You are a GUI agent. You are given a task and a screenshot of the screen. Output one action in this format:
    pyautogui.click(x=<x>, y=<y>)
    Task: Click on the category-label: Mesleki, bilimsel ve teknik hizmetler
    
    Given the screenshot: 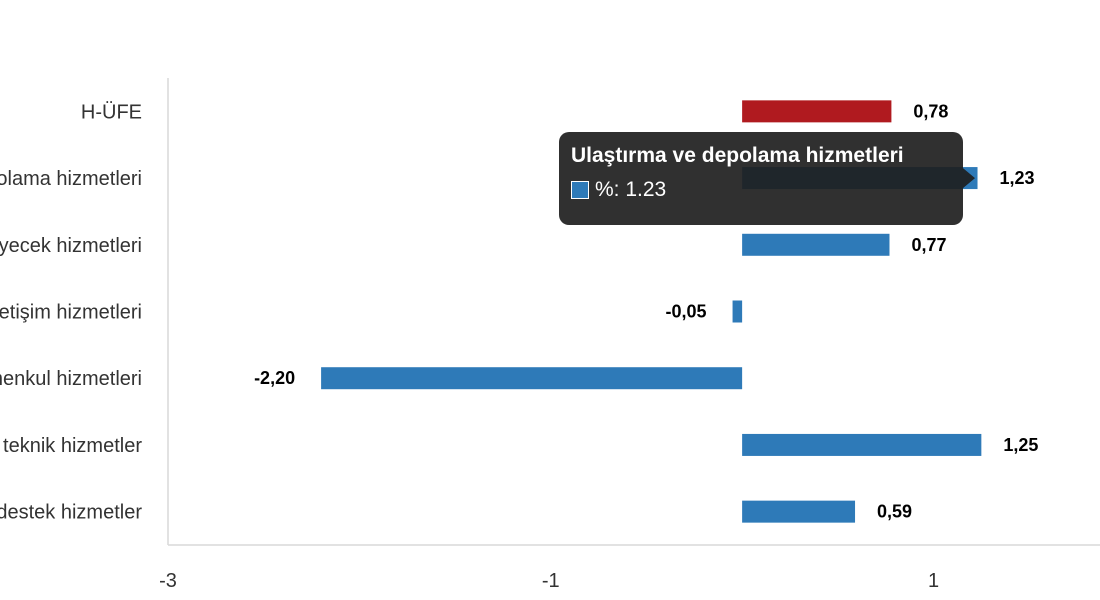 What is the action you would take?
    pyautogui.click(x=71, y=446)
    